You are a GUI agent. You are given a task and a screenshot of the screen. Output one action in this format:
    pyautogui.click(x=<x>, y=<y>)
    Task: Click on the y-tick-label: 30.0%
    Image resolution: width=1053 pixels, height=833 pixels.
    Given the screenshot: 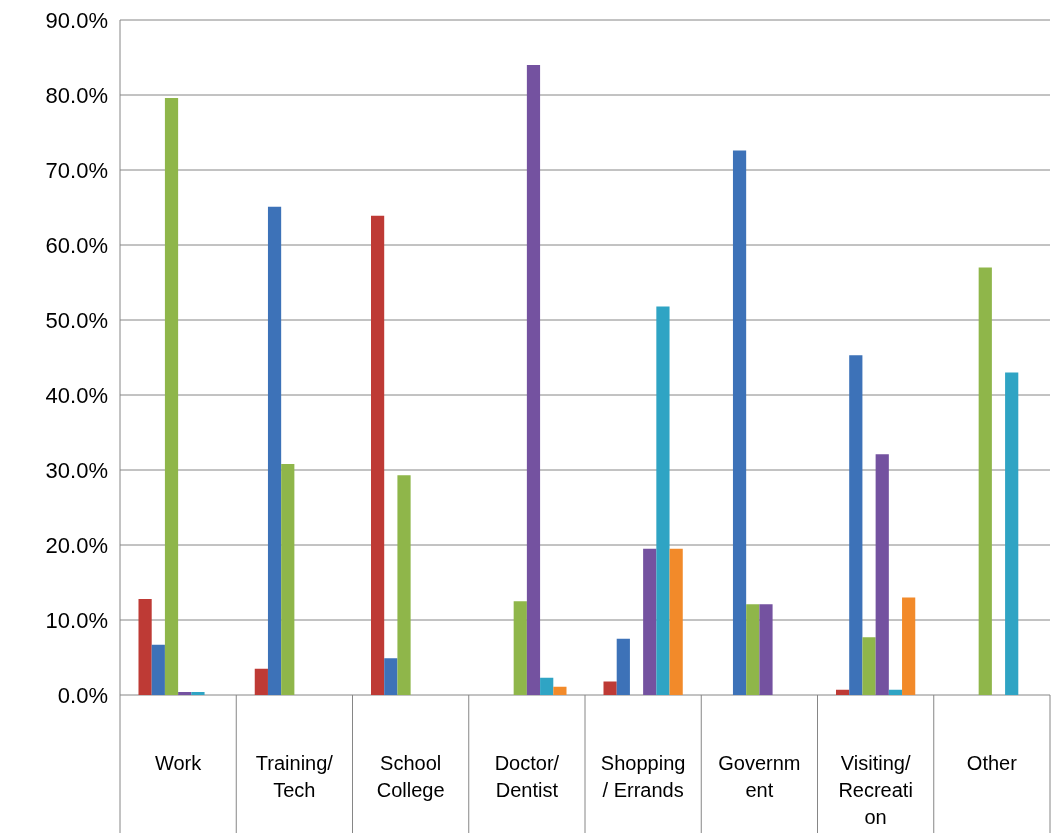 What is the action you would take?
    pyautogui.click(x=76, y=470)
    